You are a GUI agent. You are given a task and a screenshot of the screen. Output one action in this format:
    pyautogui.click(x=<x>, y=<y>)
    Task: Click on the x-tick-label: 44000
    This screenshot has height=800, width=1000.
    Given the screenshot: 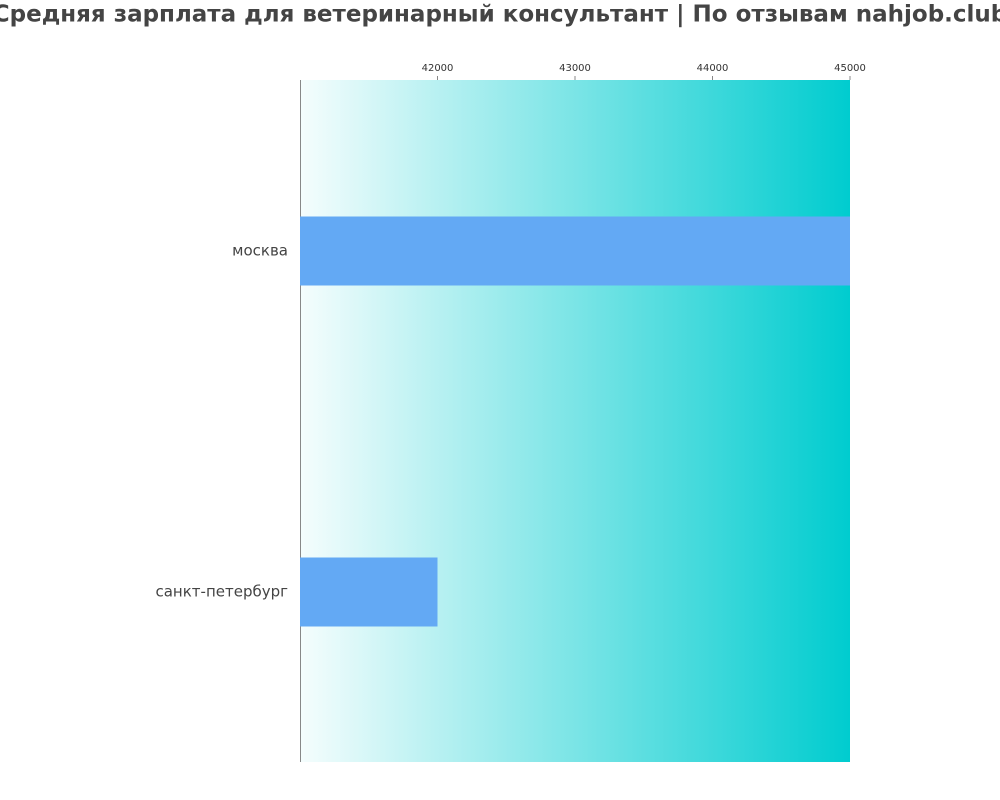 What is the action you would take?
    pyautogui.click(x=713, y=68)
    